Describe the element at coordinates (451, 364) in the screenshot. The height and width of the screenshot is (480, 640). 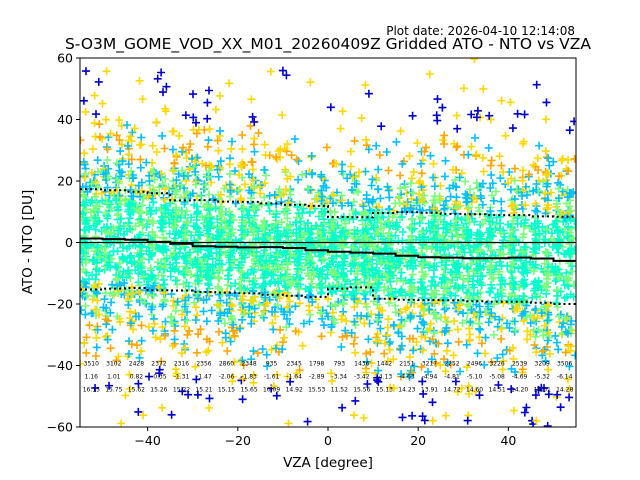
I see `bin-count: 2252` at that location.